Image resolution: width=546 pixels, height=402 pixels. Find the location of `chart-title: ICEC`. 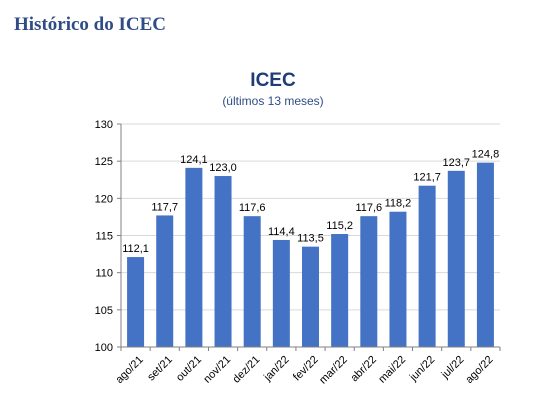

chart-title: ICEC is located at coordinates (273, 80).